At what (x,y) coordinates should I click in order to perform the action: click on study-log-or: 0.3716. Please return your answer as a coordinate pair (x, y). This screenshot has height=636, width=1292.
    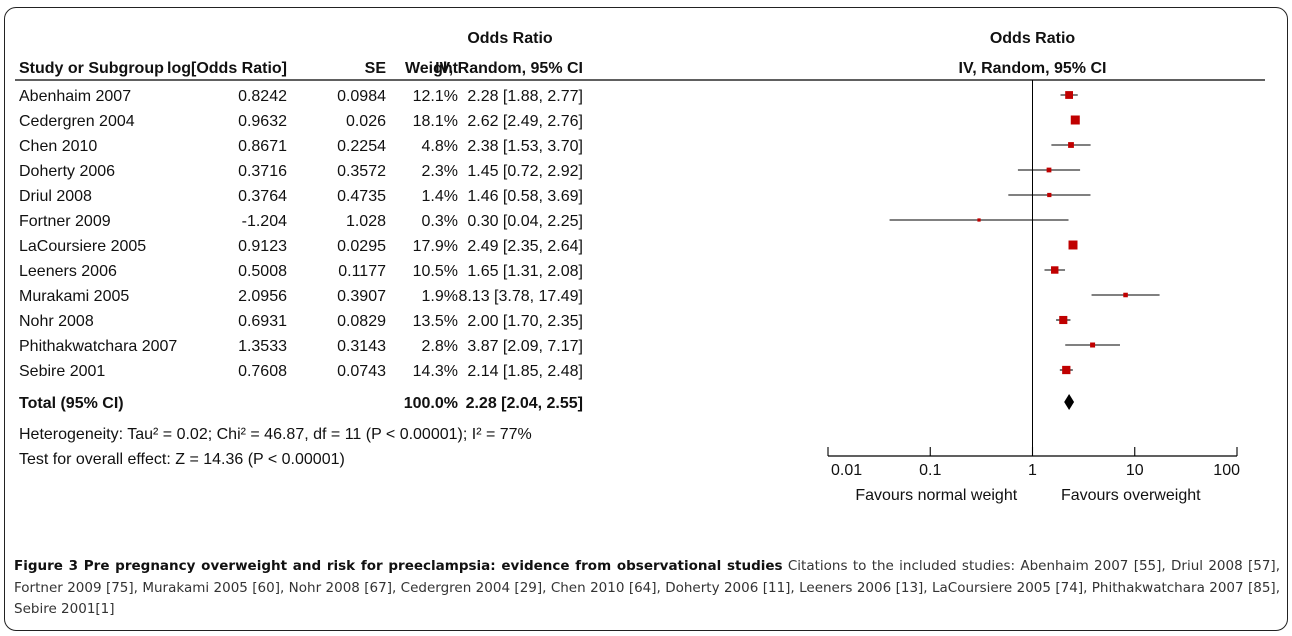
    Looking at the image, I should click on (262, 171).